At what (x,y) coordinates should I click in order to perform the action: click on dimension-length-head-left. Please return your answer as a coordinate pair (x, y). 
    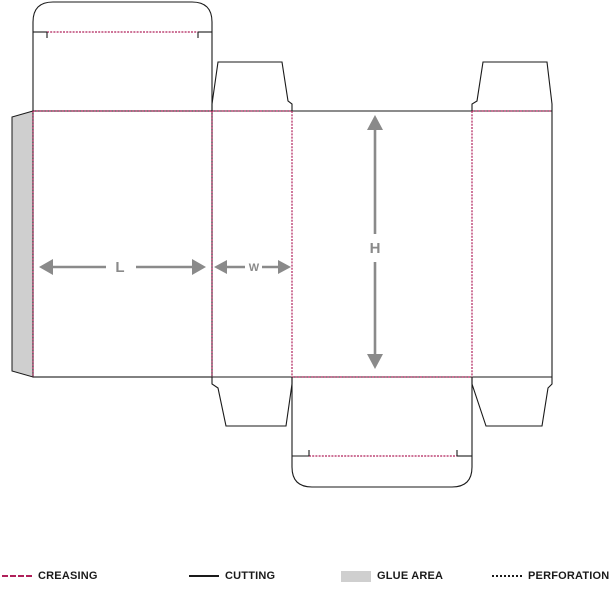
    Looking at the image, I should click on (46, 267).